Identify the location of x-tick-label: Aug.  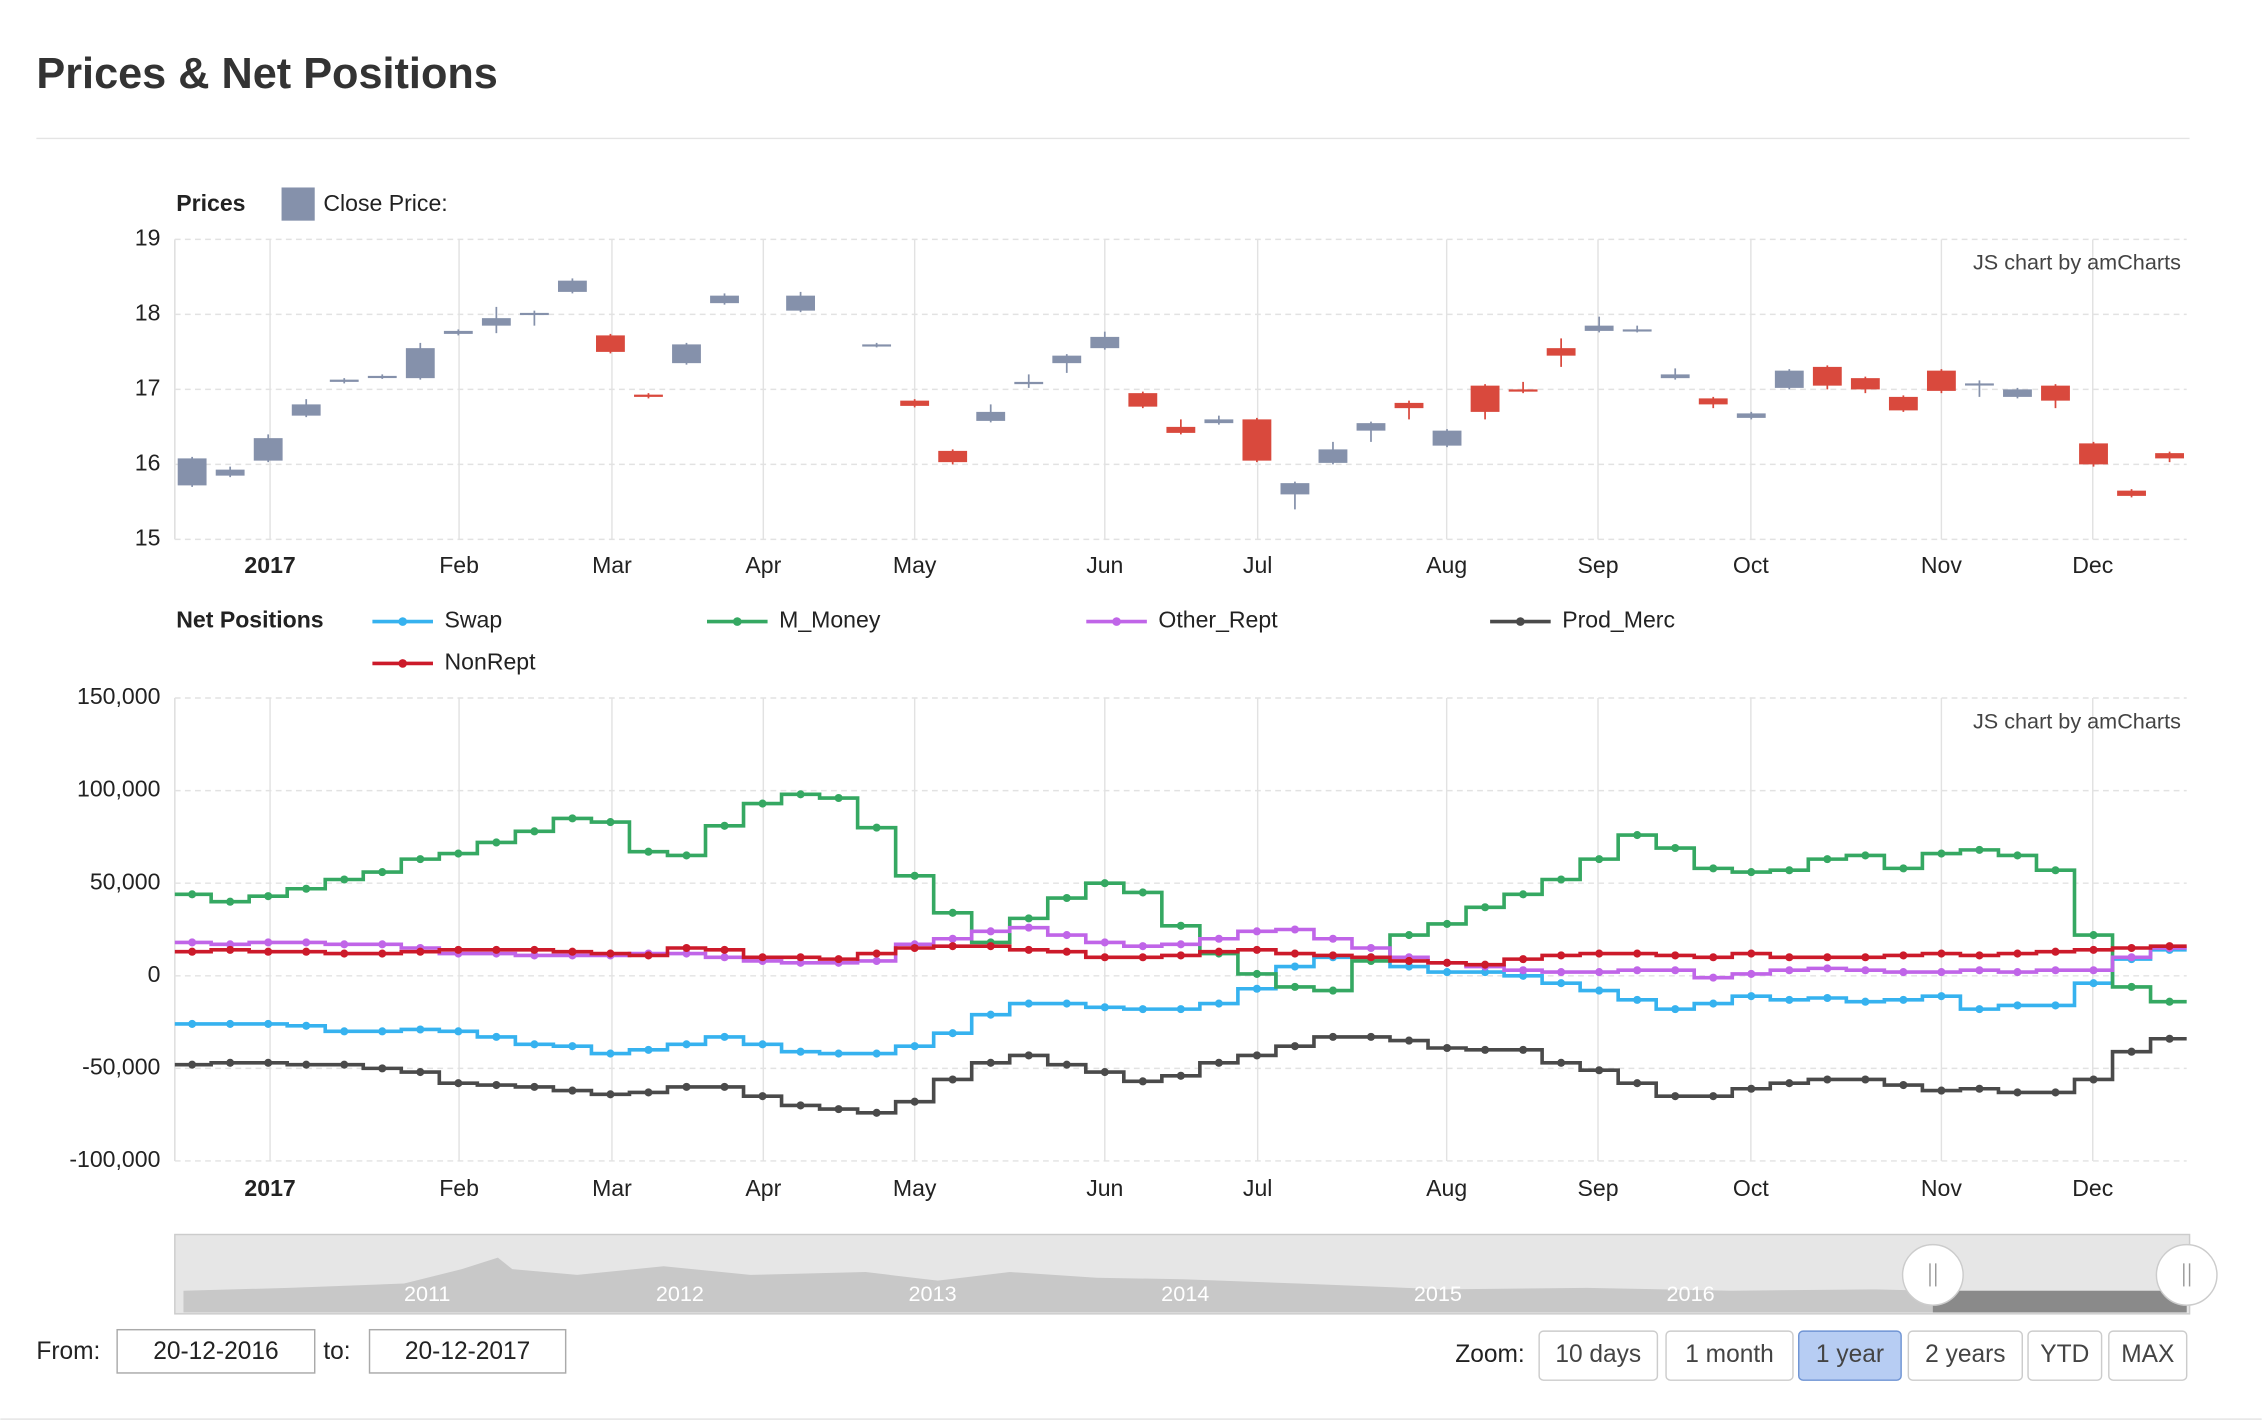
(1446, 565).